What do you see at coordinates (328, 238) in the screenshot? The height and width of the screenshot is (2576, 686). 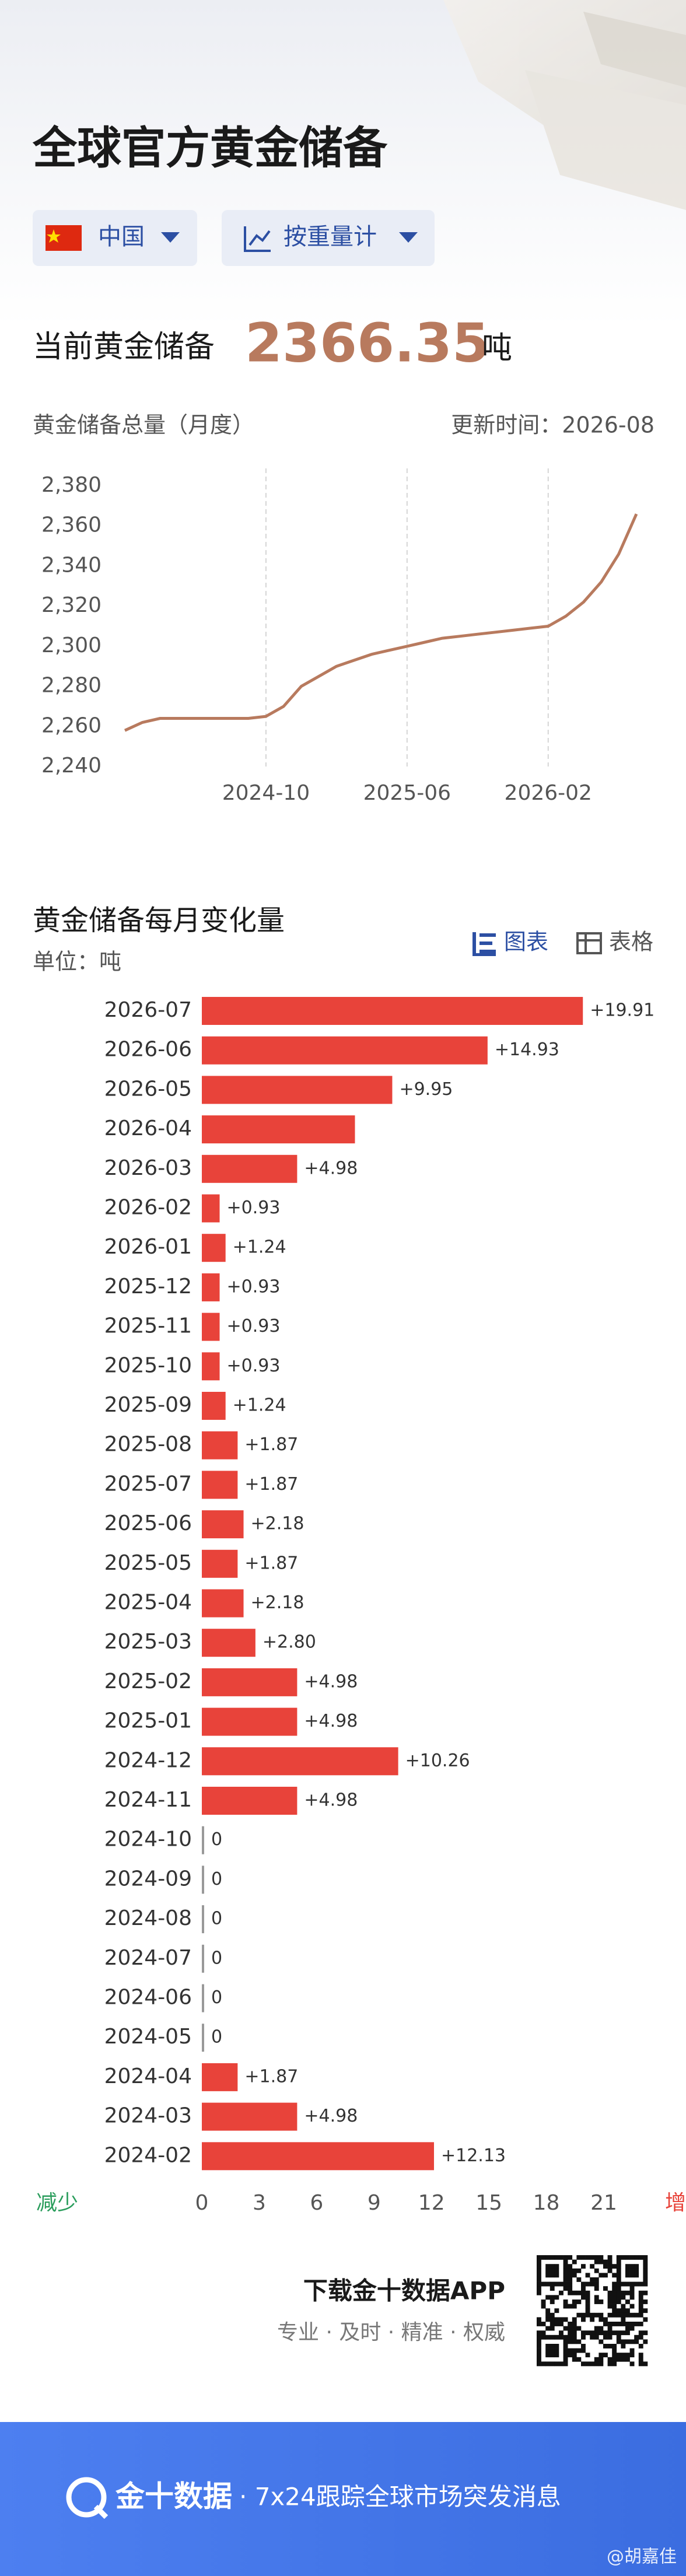 I see `measure-dropdown` at bounding box center [328, 238].